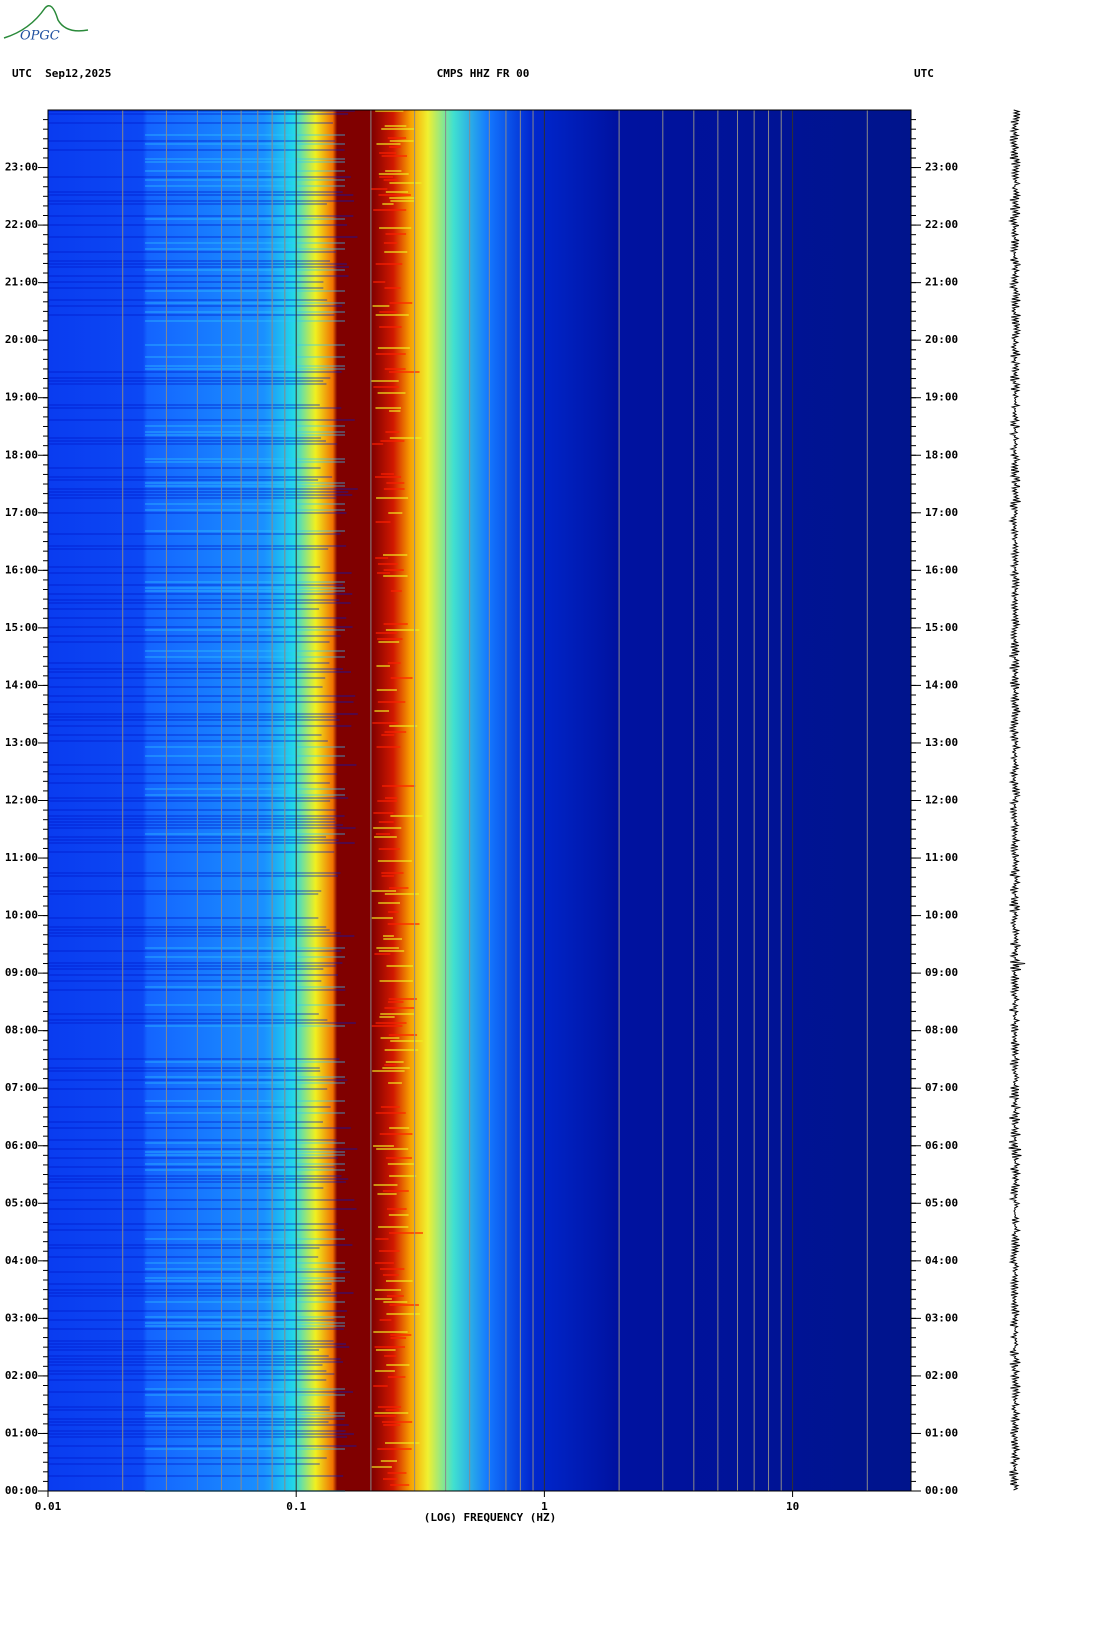 Image resolution: width=1102 pixels, height=1638 pixels. Describe the element at coordinates (941, 1317) in the screenshot. I see `y-tick-label-right: 03:00` at that location.